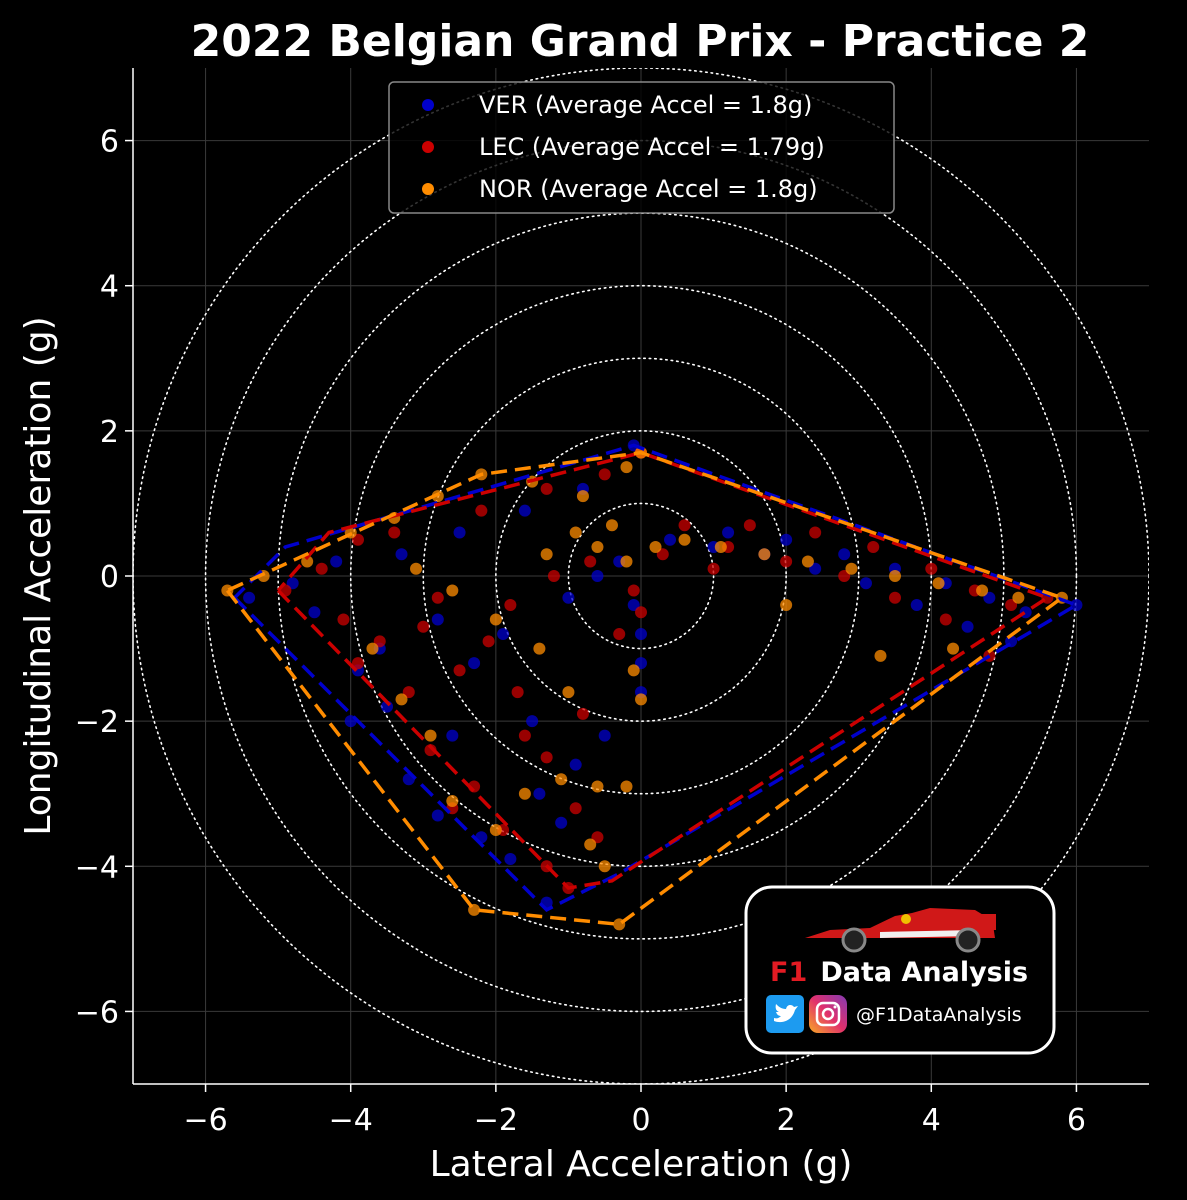  I want to click on legend-box, so click(641, 147).